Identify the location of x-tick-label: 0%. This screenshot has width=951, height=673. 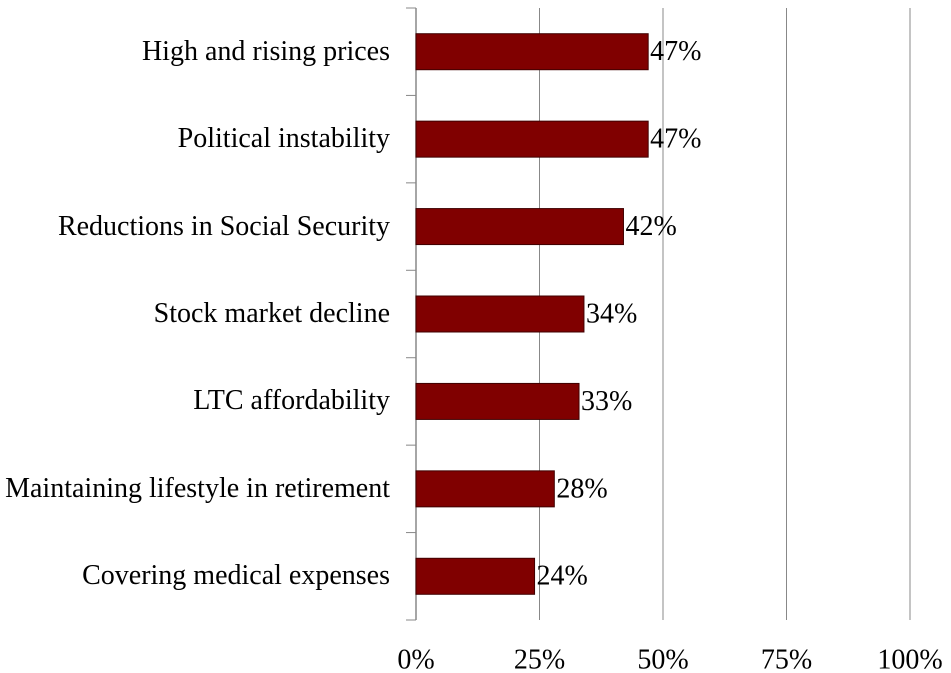
(415, 658).